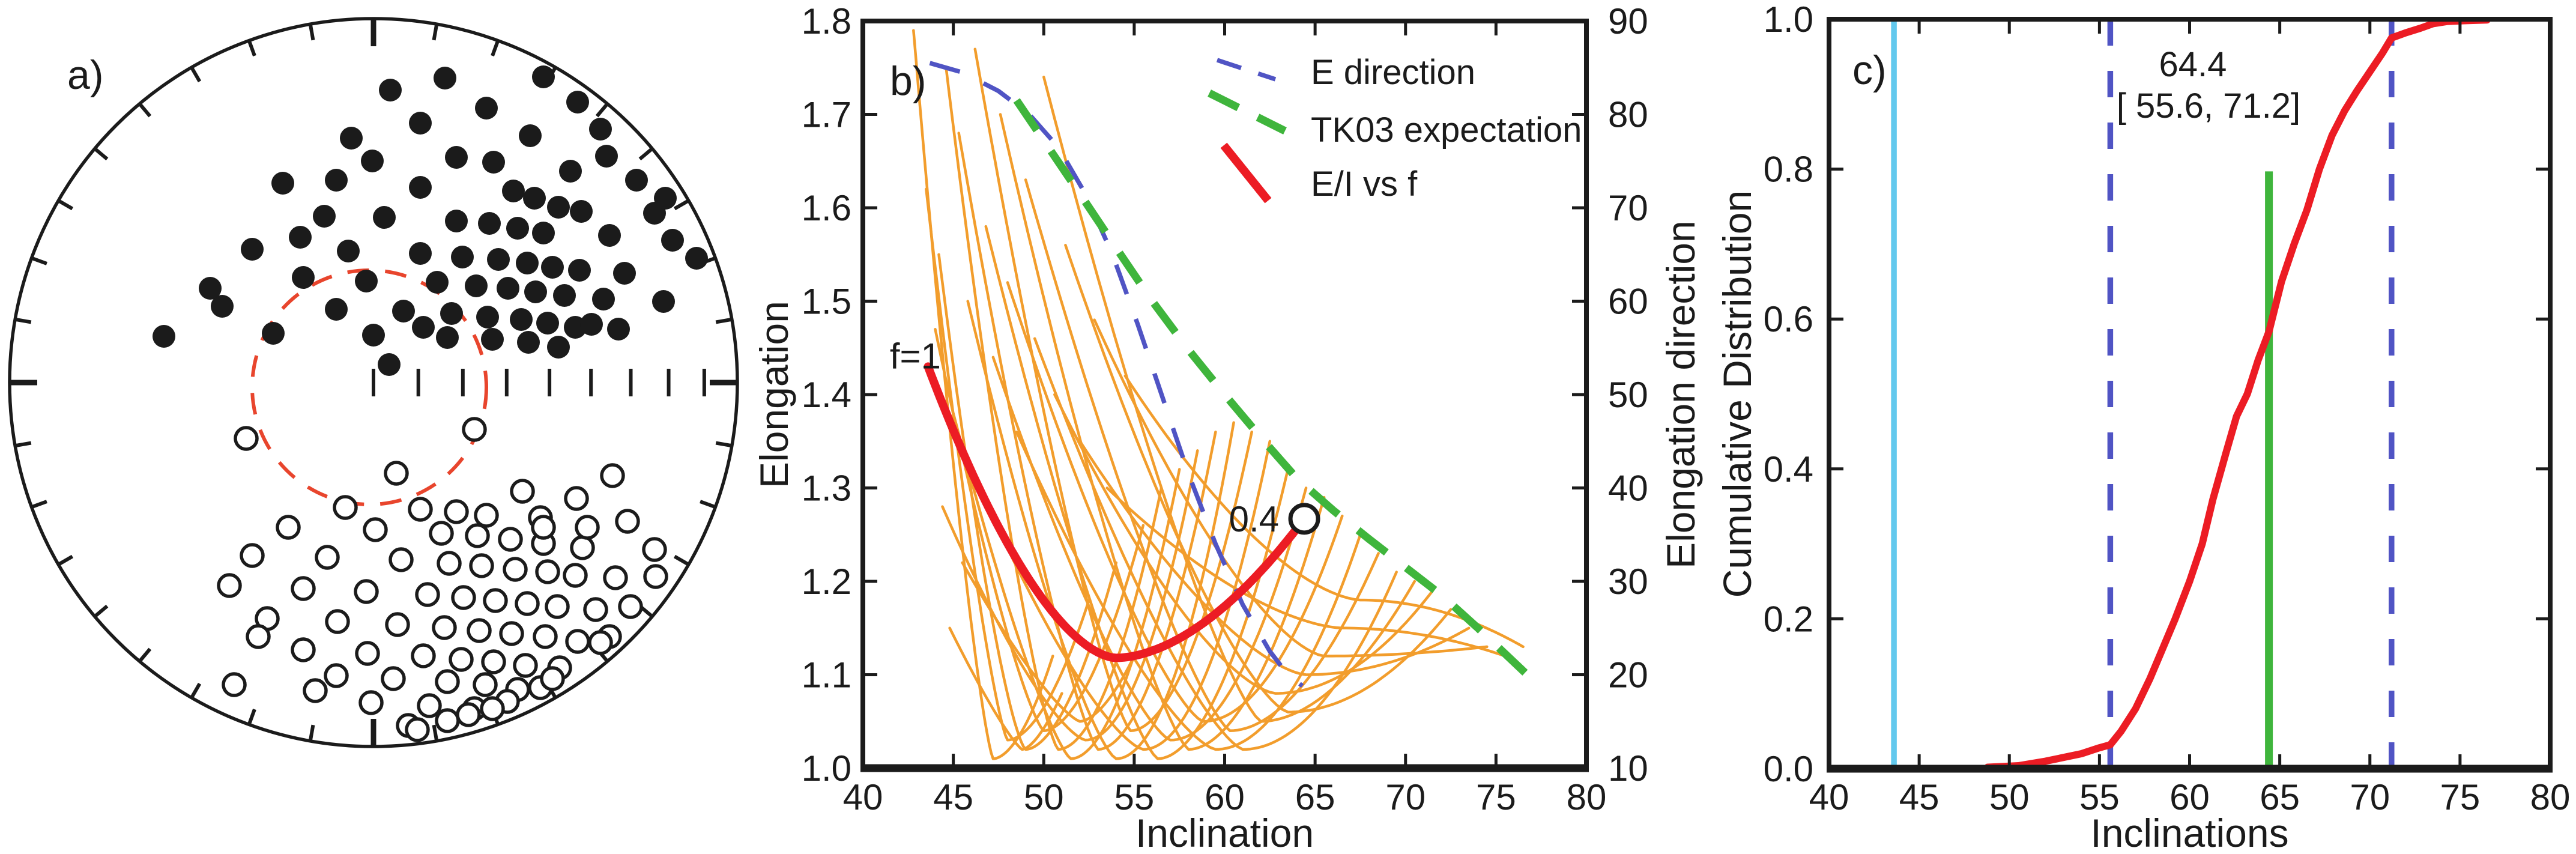 This screenshot has width=2576, height=854. What do you see at coordinates (1628, 582) in the screenshot?
I see `y-tick-label-right: 30` at bounding box center [1628, 582].